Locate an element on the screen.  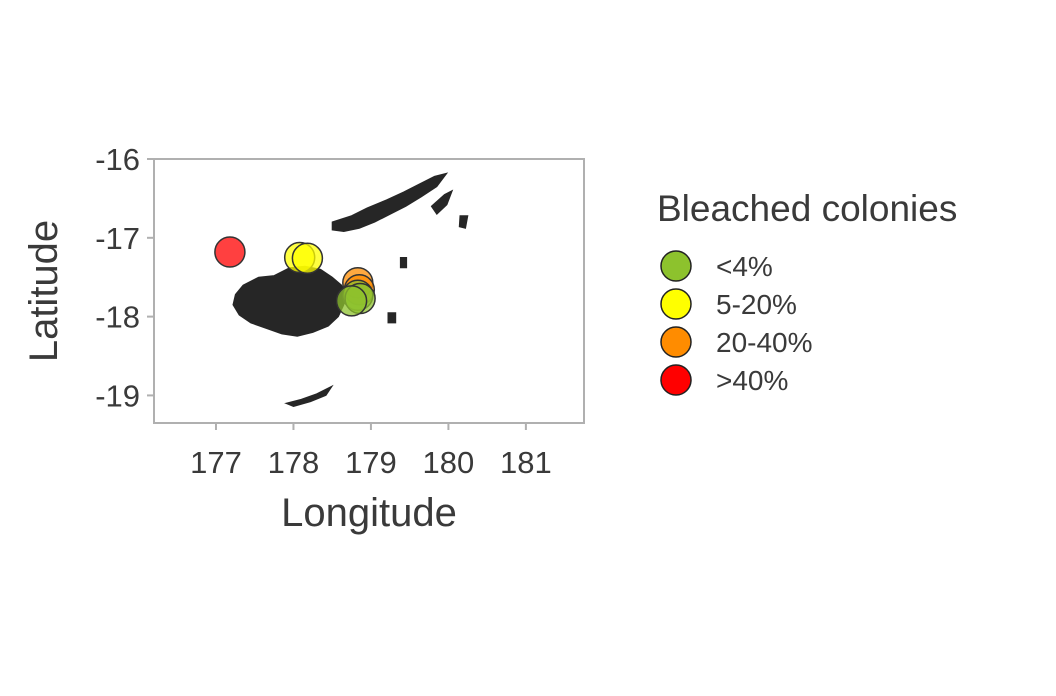
legend-label: >40% is located at coordinates (752, 380).